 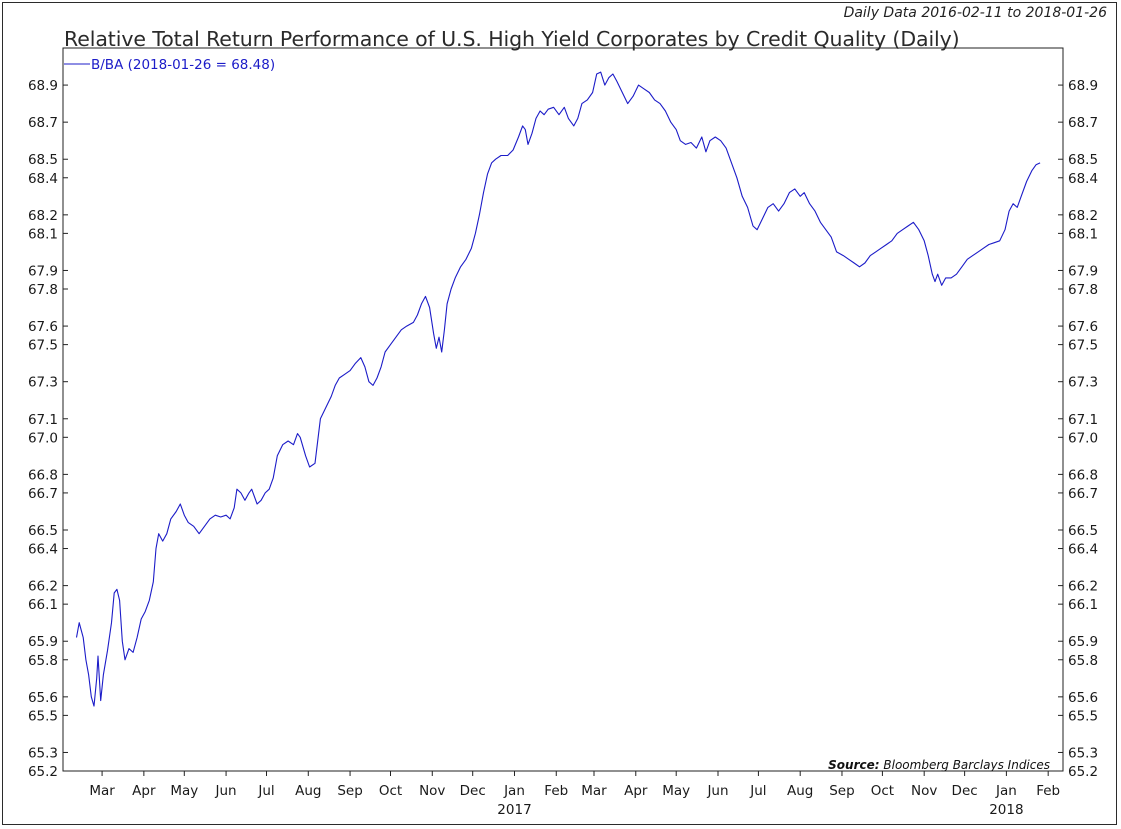 I want to click on y-tick-label-left: 66.2, so click(x=43, y=587).